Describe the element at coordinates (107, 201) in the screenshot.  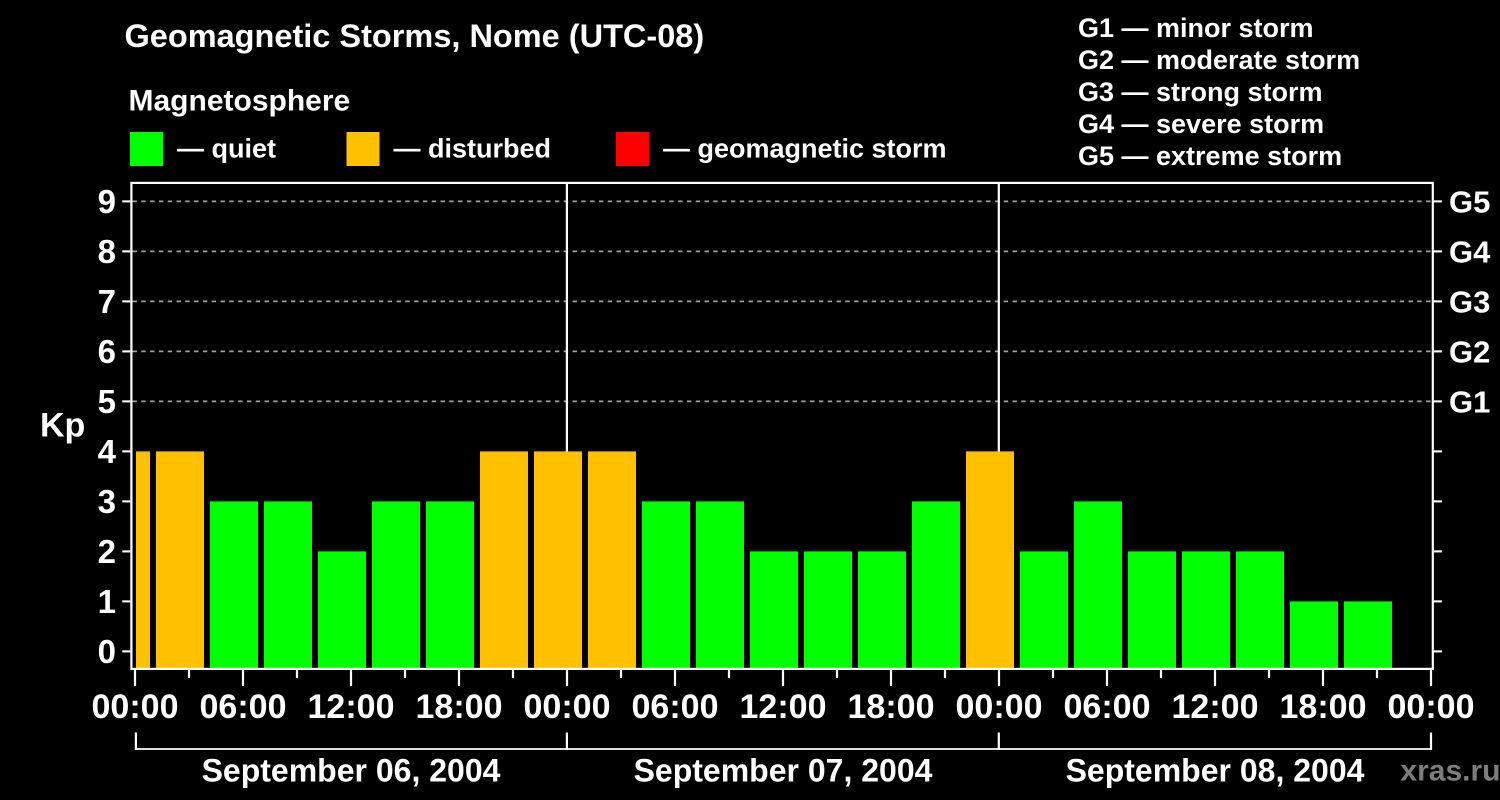
I see `svg-text: 9` at that location.